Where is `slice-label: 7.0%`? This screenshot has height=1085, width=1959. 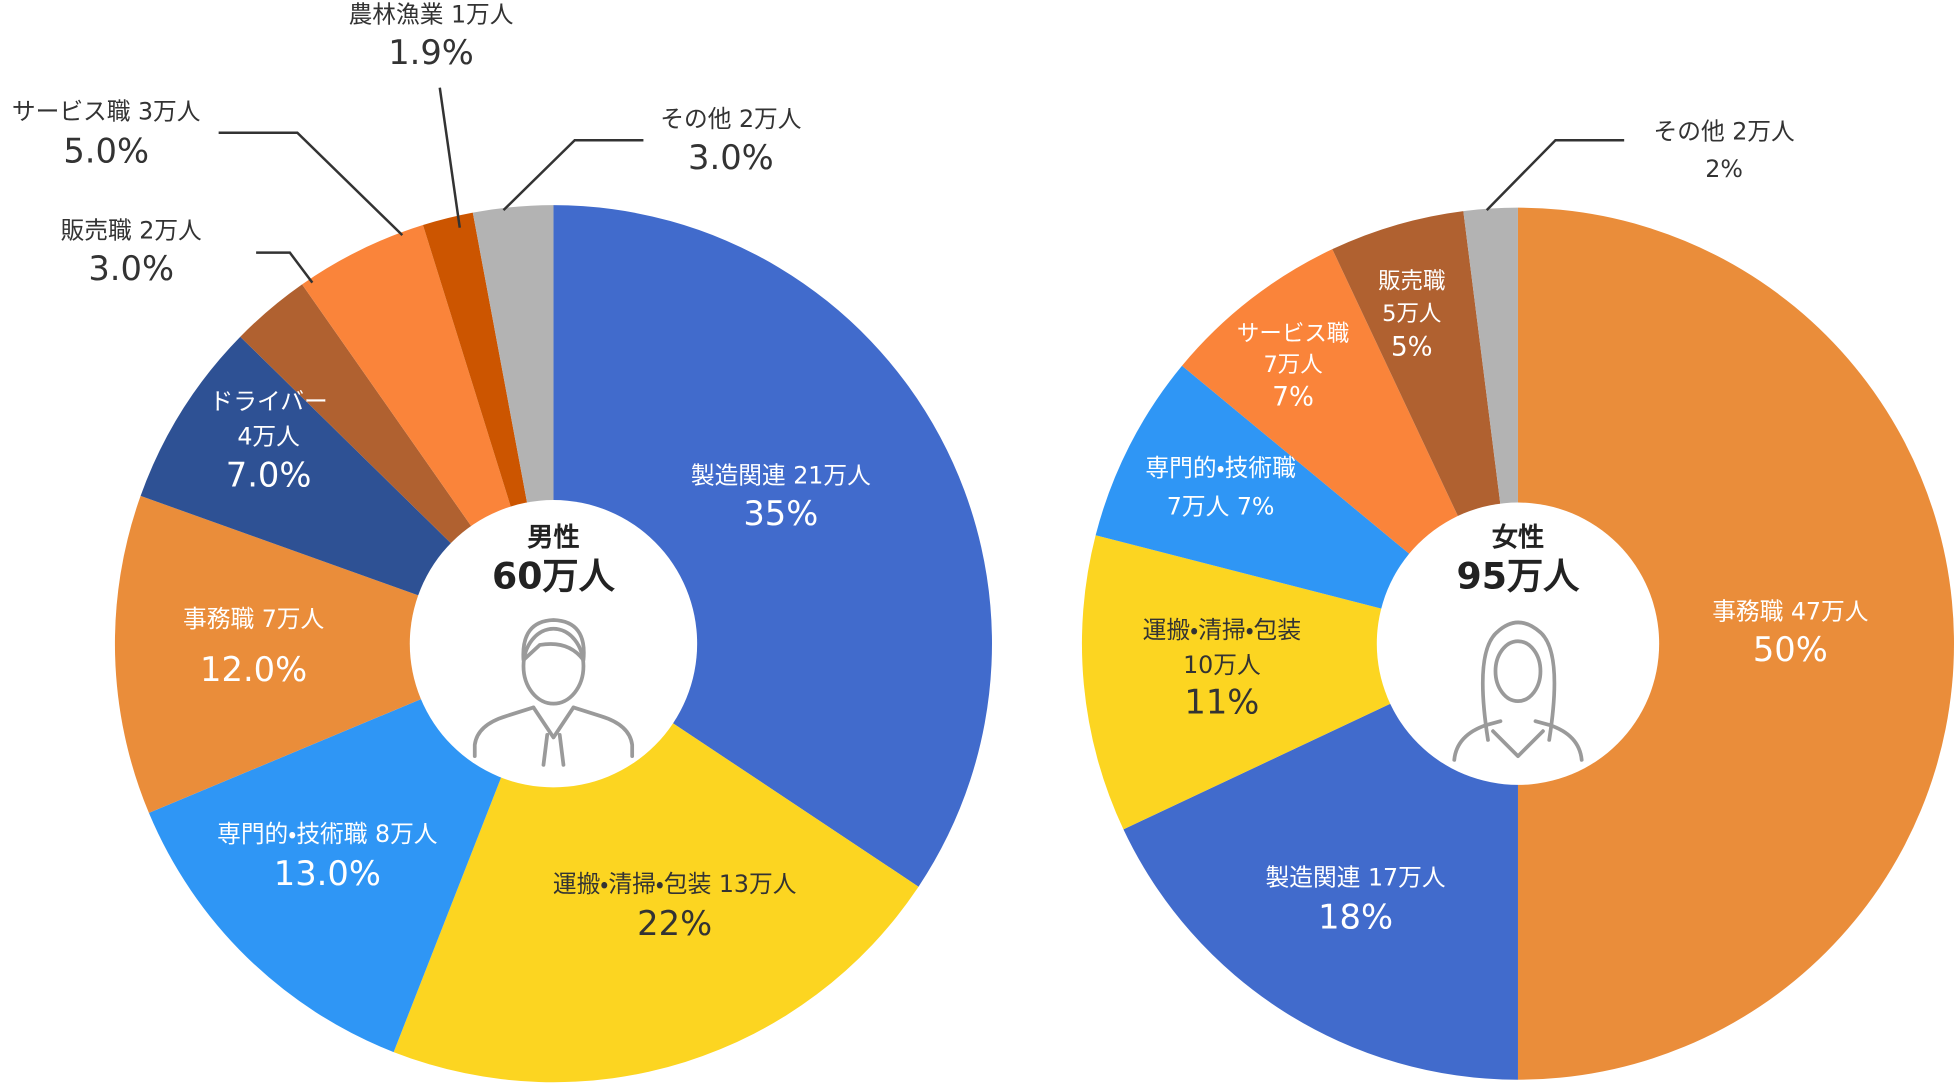 slice-label: 7.0% is located at coordinates (269, 474).